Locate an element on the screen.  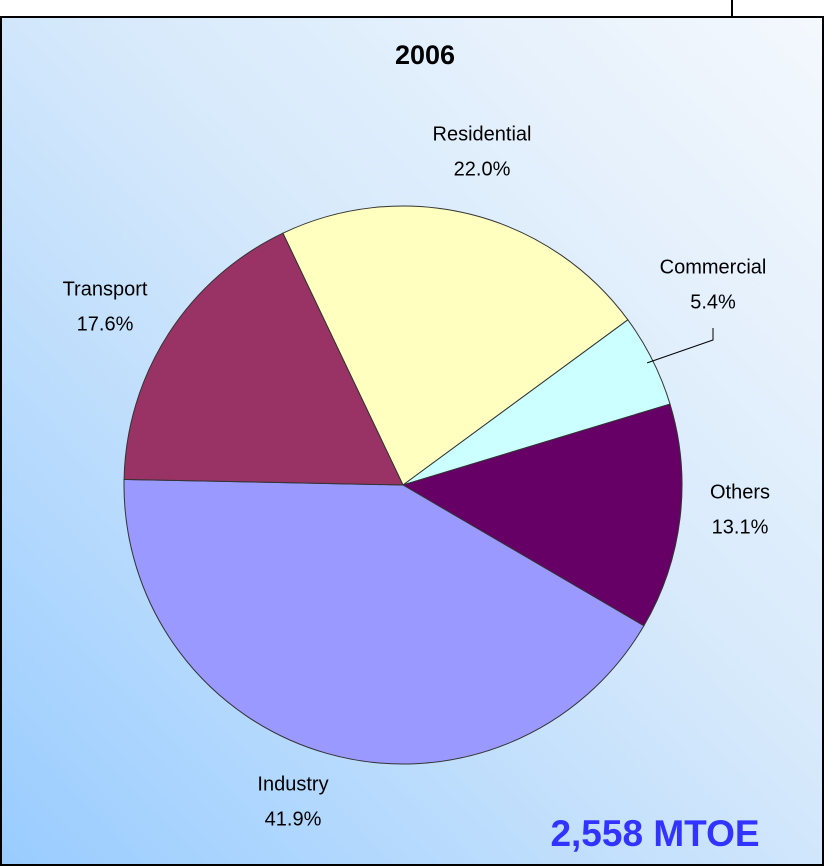
slice-value-label: 5.4% is located at coordinates (713, 302).